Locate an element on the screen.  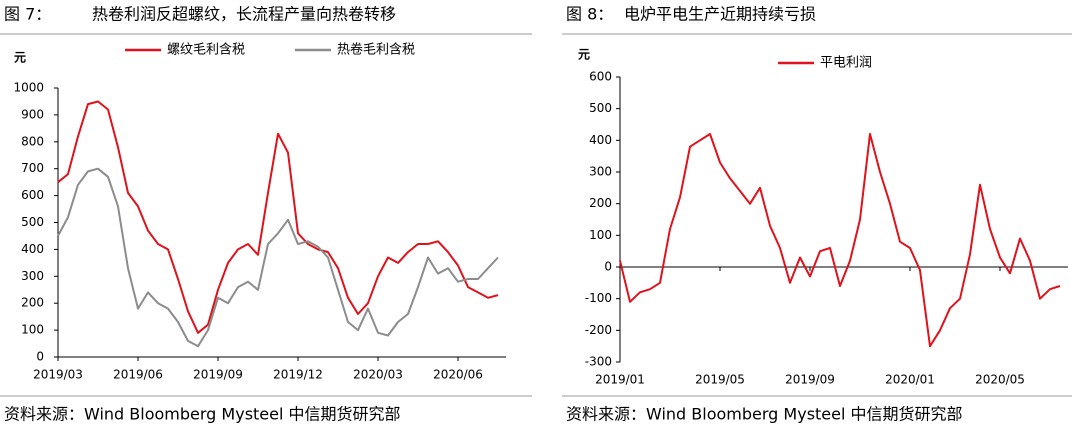
x-tick-label: 2020/06 is located at coordinates (458, 375).